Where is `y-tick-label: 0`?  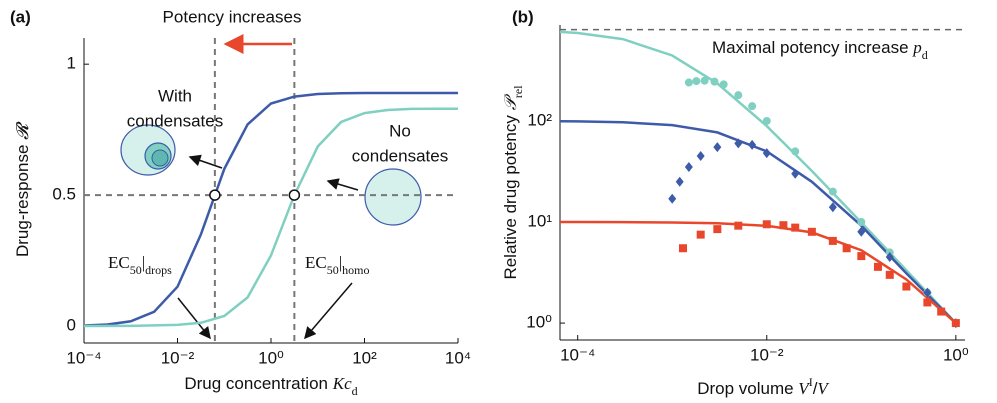 y-tick-label: 0 is located at coordinates (71, 324).